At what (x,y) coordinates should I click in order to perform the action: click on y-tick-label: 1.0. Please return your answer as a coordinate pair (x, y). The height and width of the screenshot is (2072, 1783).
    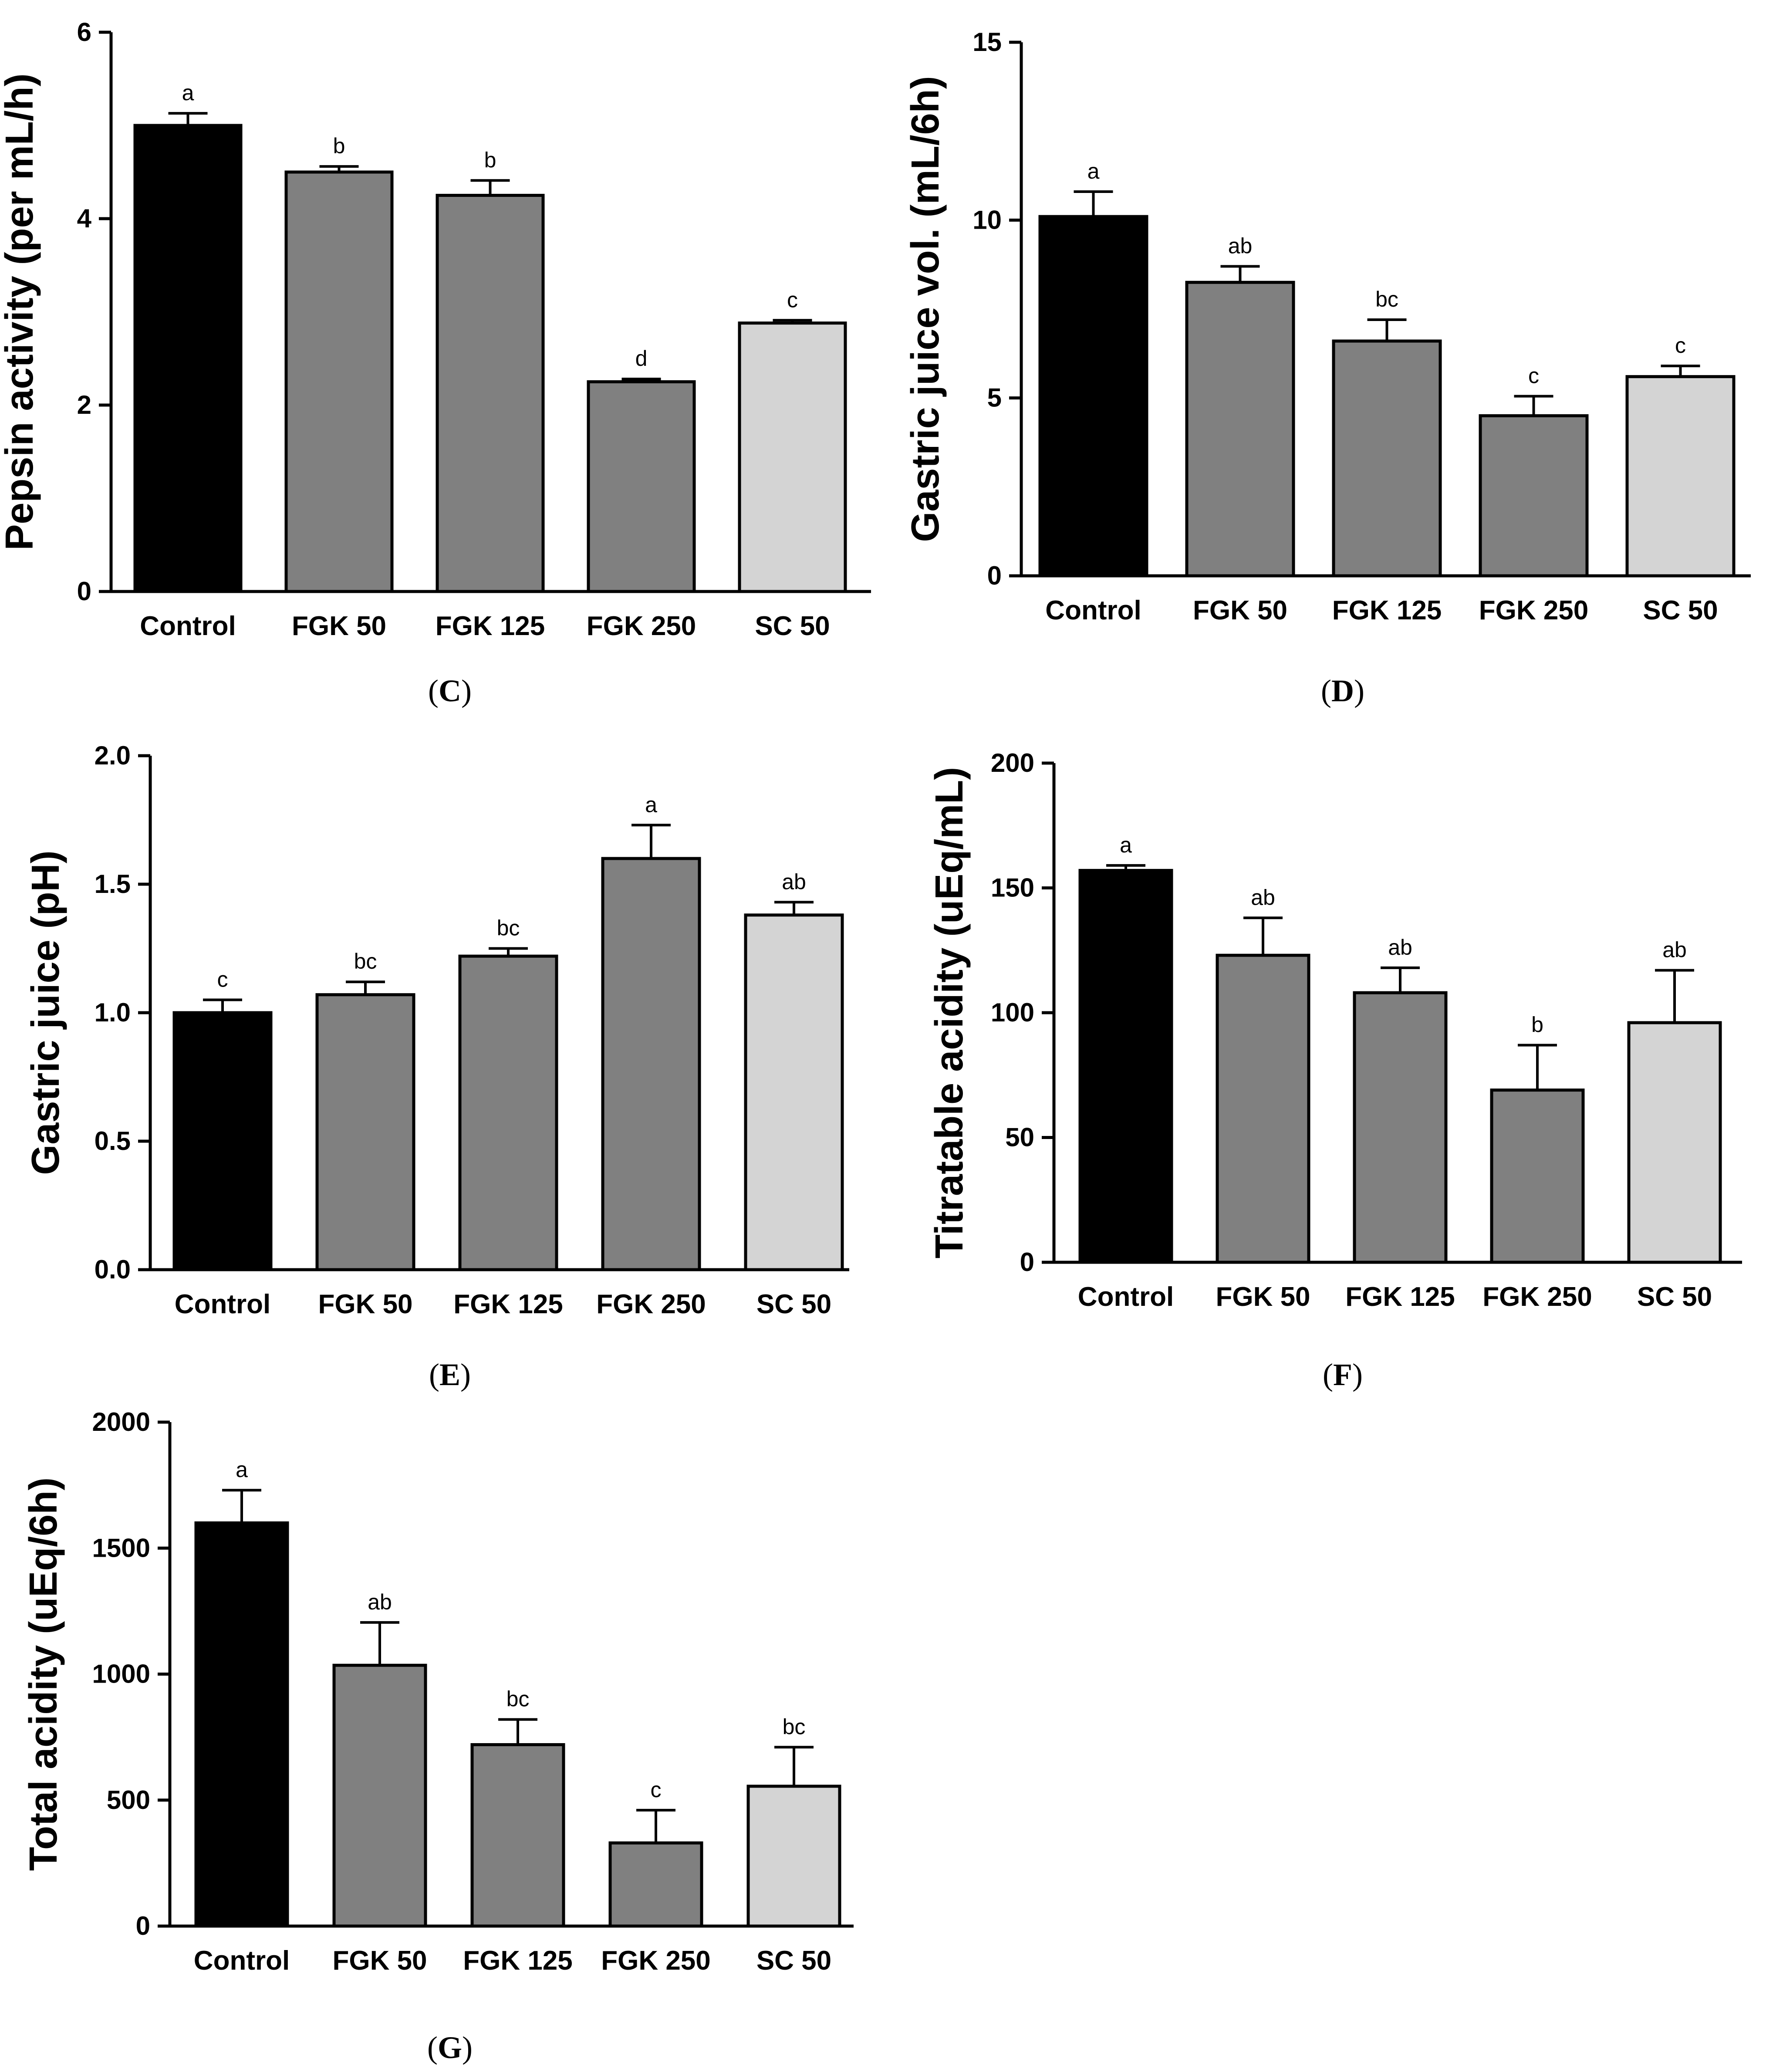
    Looking at the image, I should click on (113, 1012).